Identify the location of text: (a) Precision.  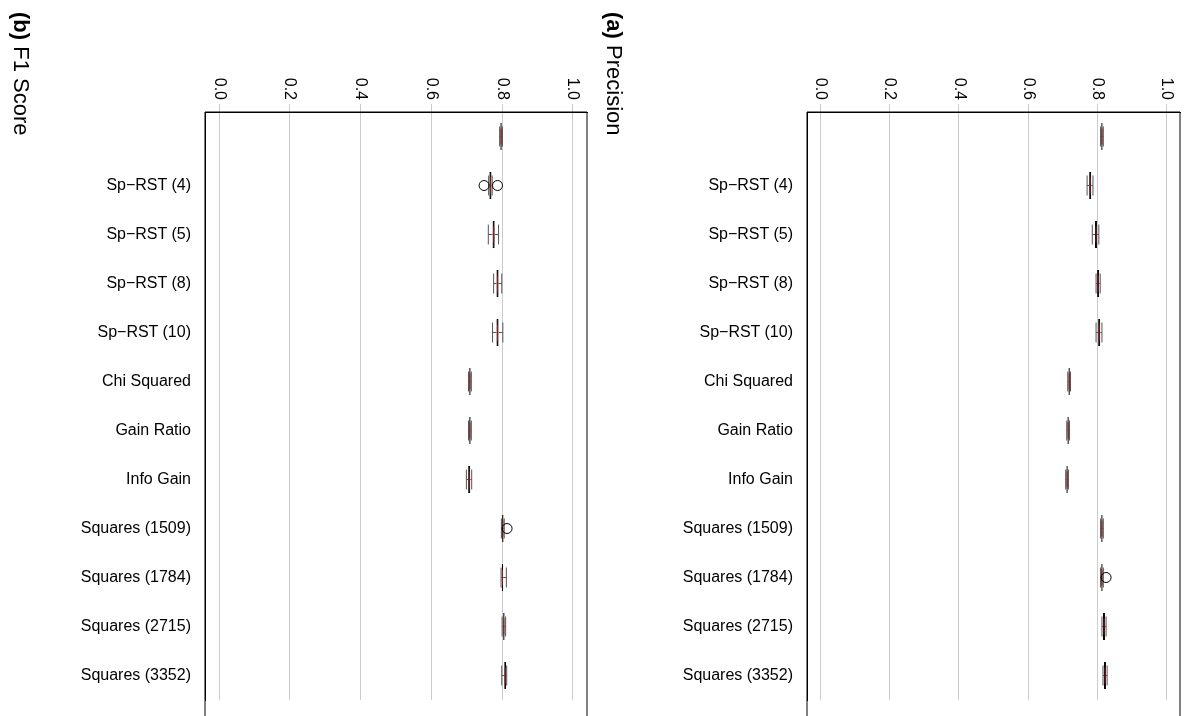
(614, 74).